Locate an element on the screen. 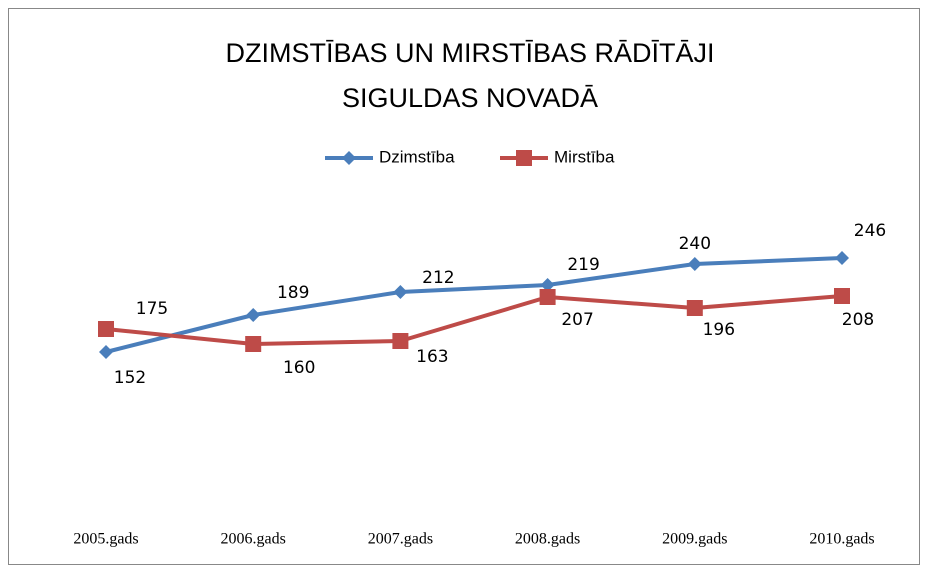 The image size is (928, 570). data-label: 163 is located at coordinates (432, 357).